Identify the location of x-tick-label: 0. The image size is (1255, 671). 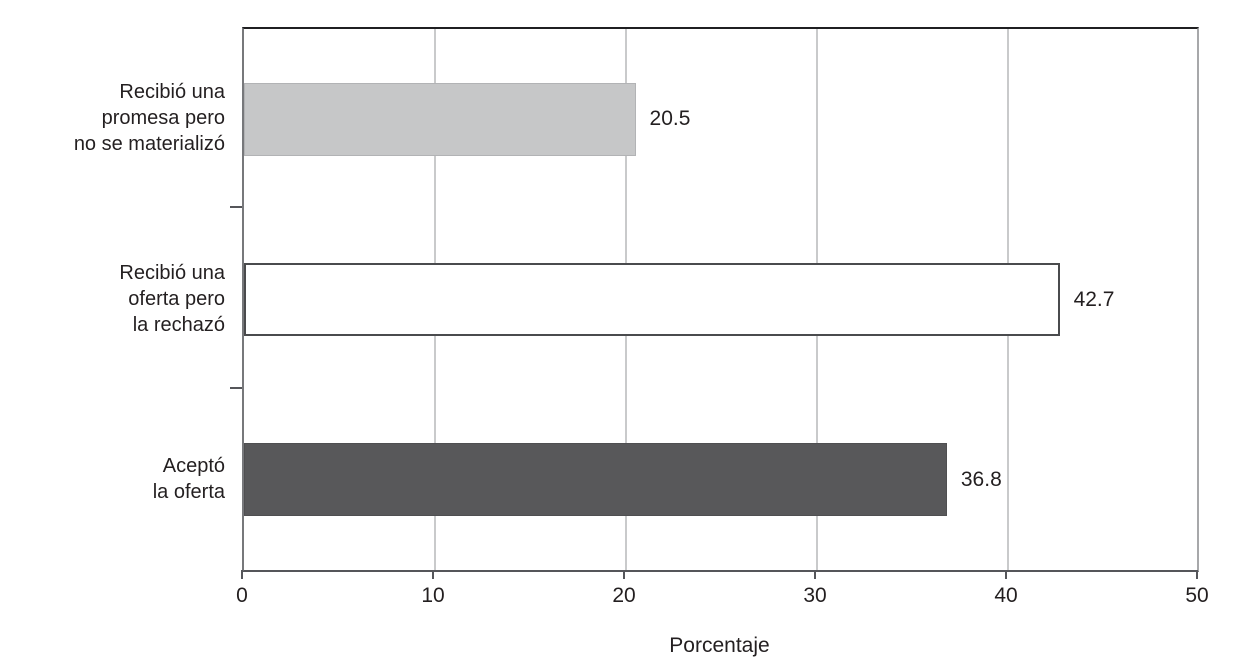
(242, 595).